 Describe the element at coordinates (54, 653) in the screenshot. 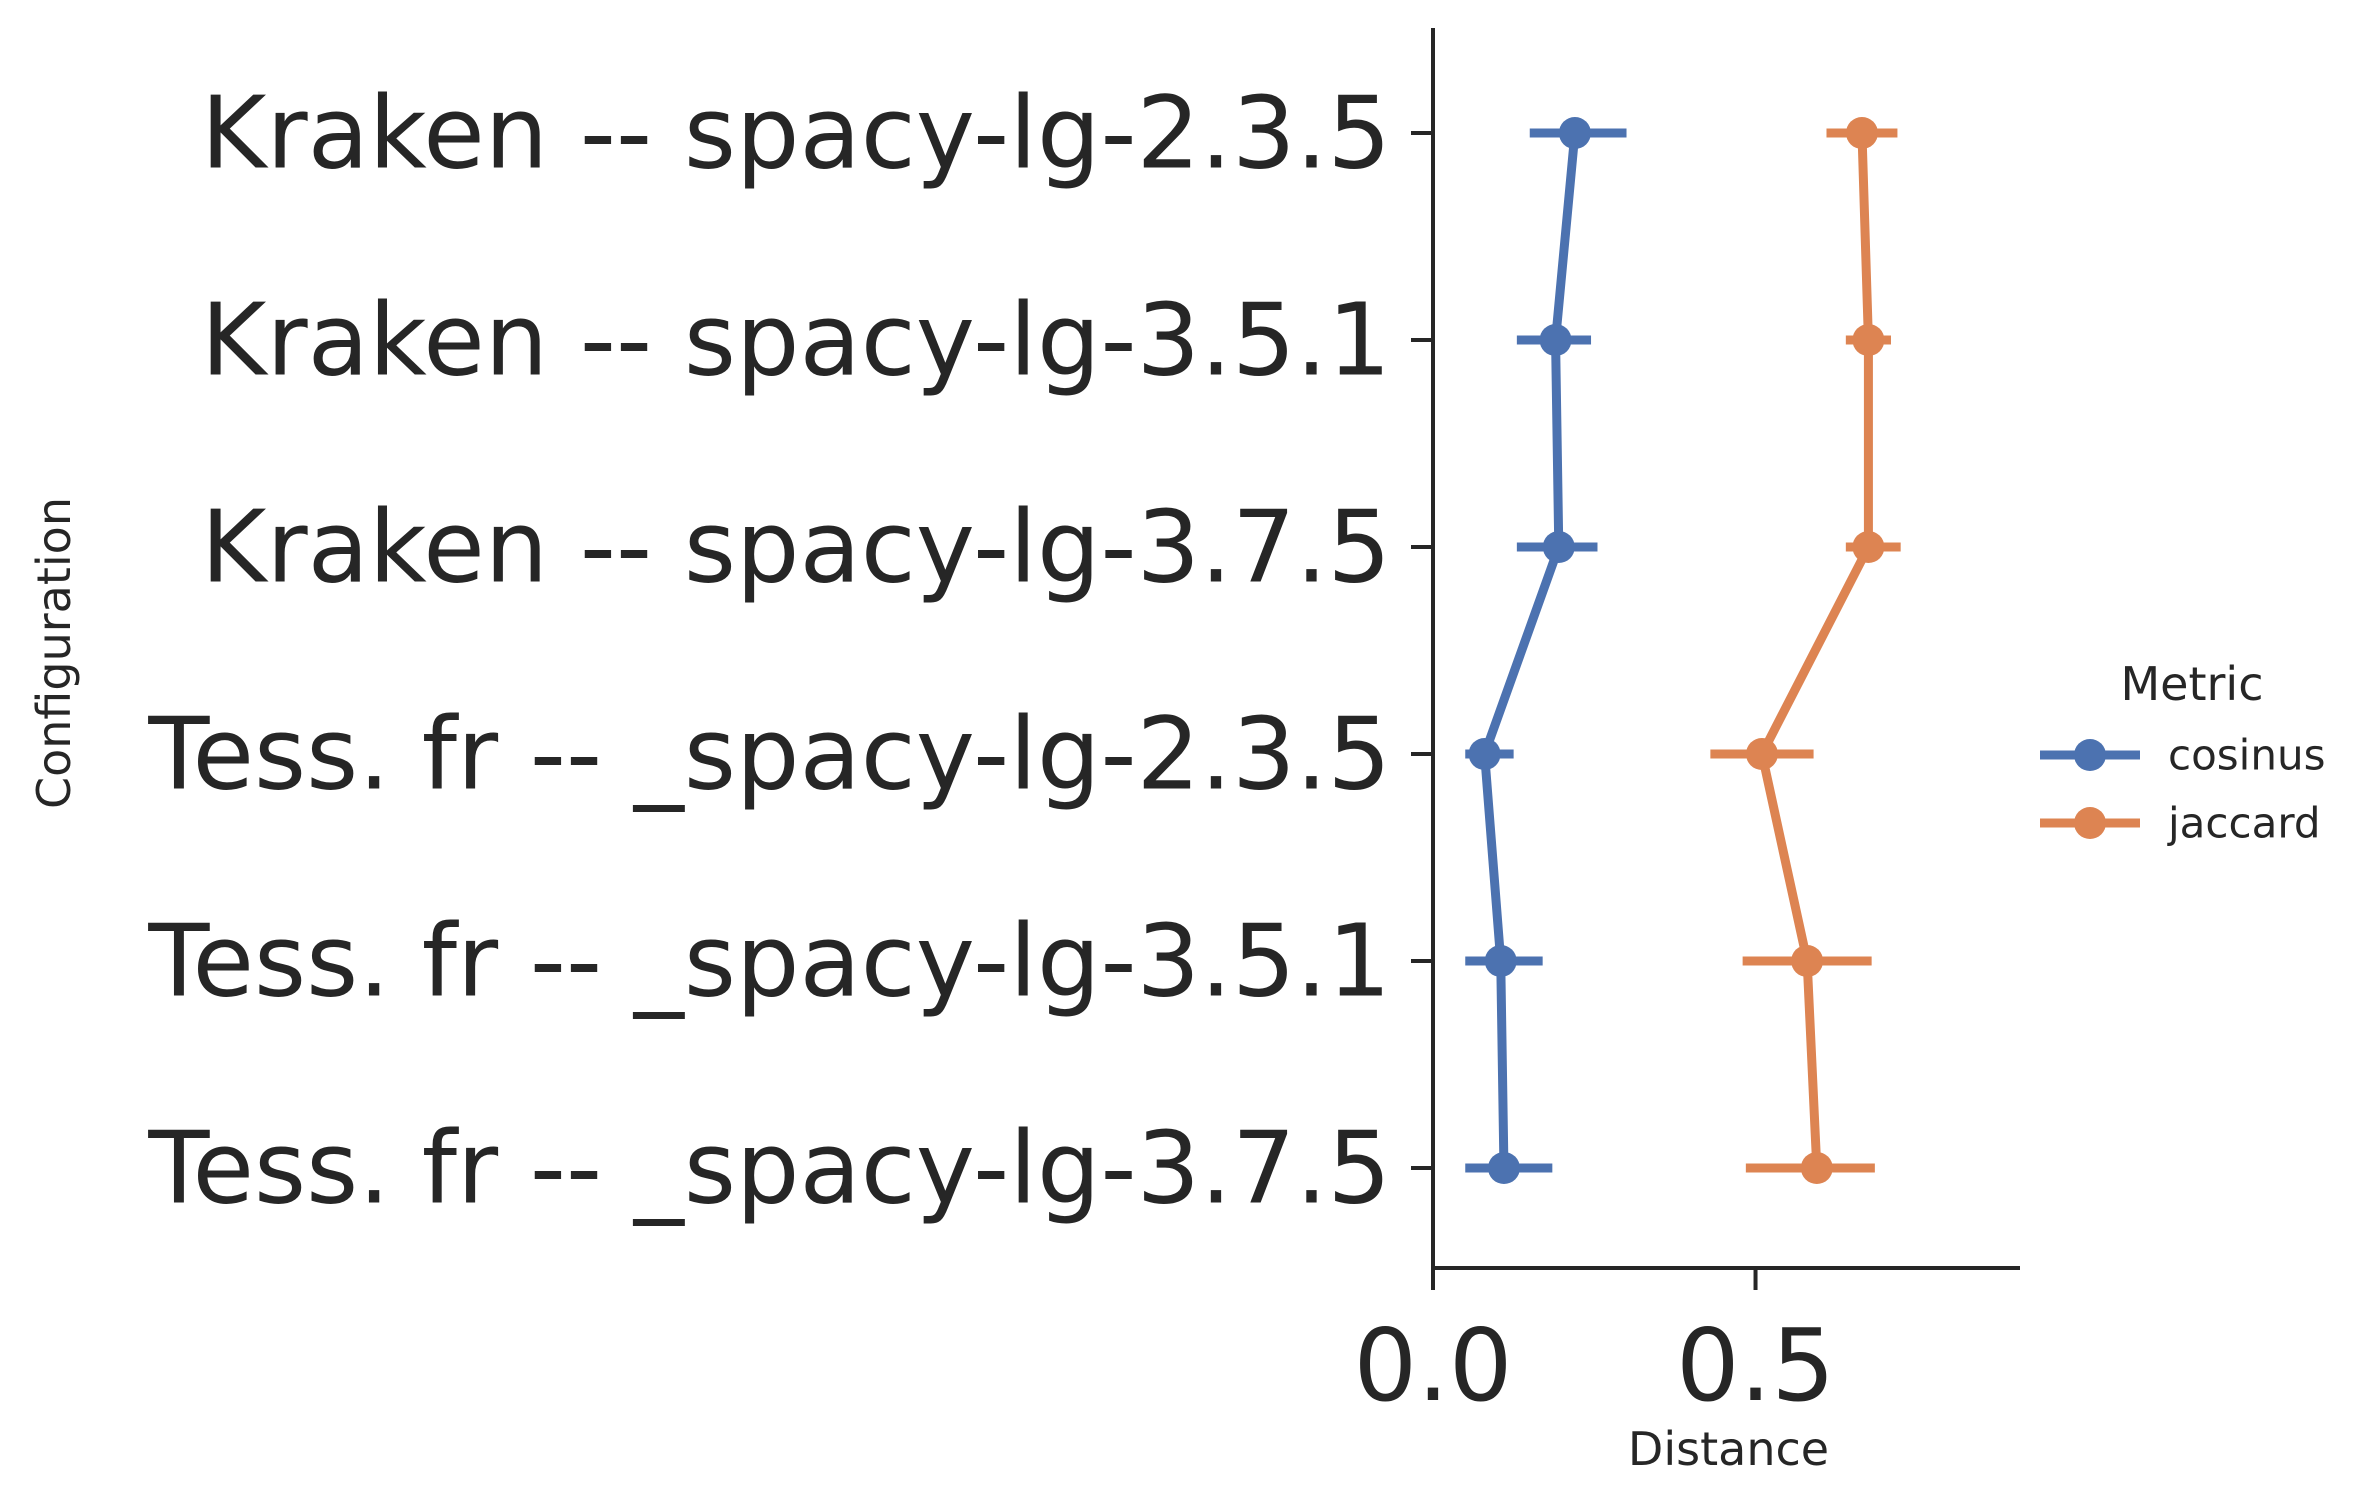

I see `y-axis-title: Configuration` at that location.